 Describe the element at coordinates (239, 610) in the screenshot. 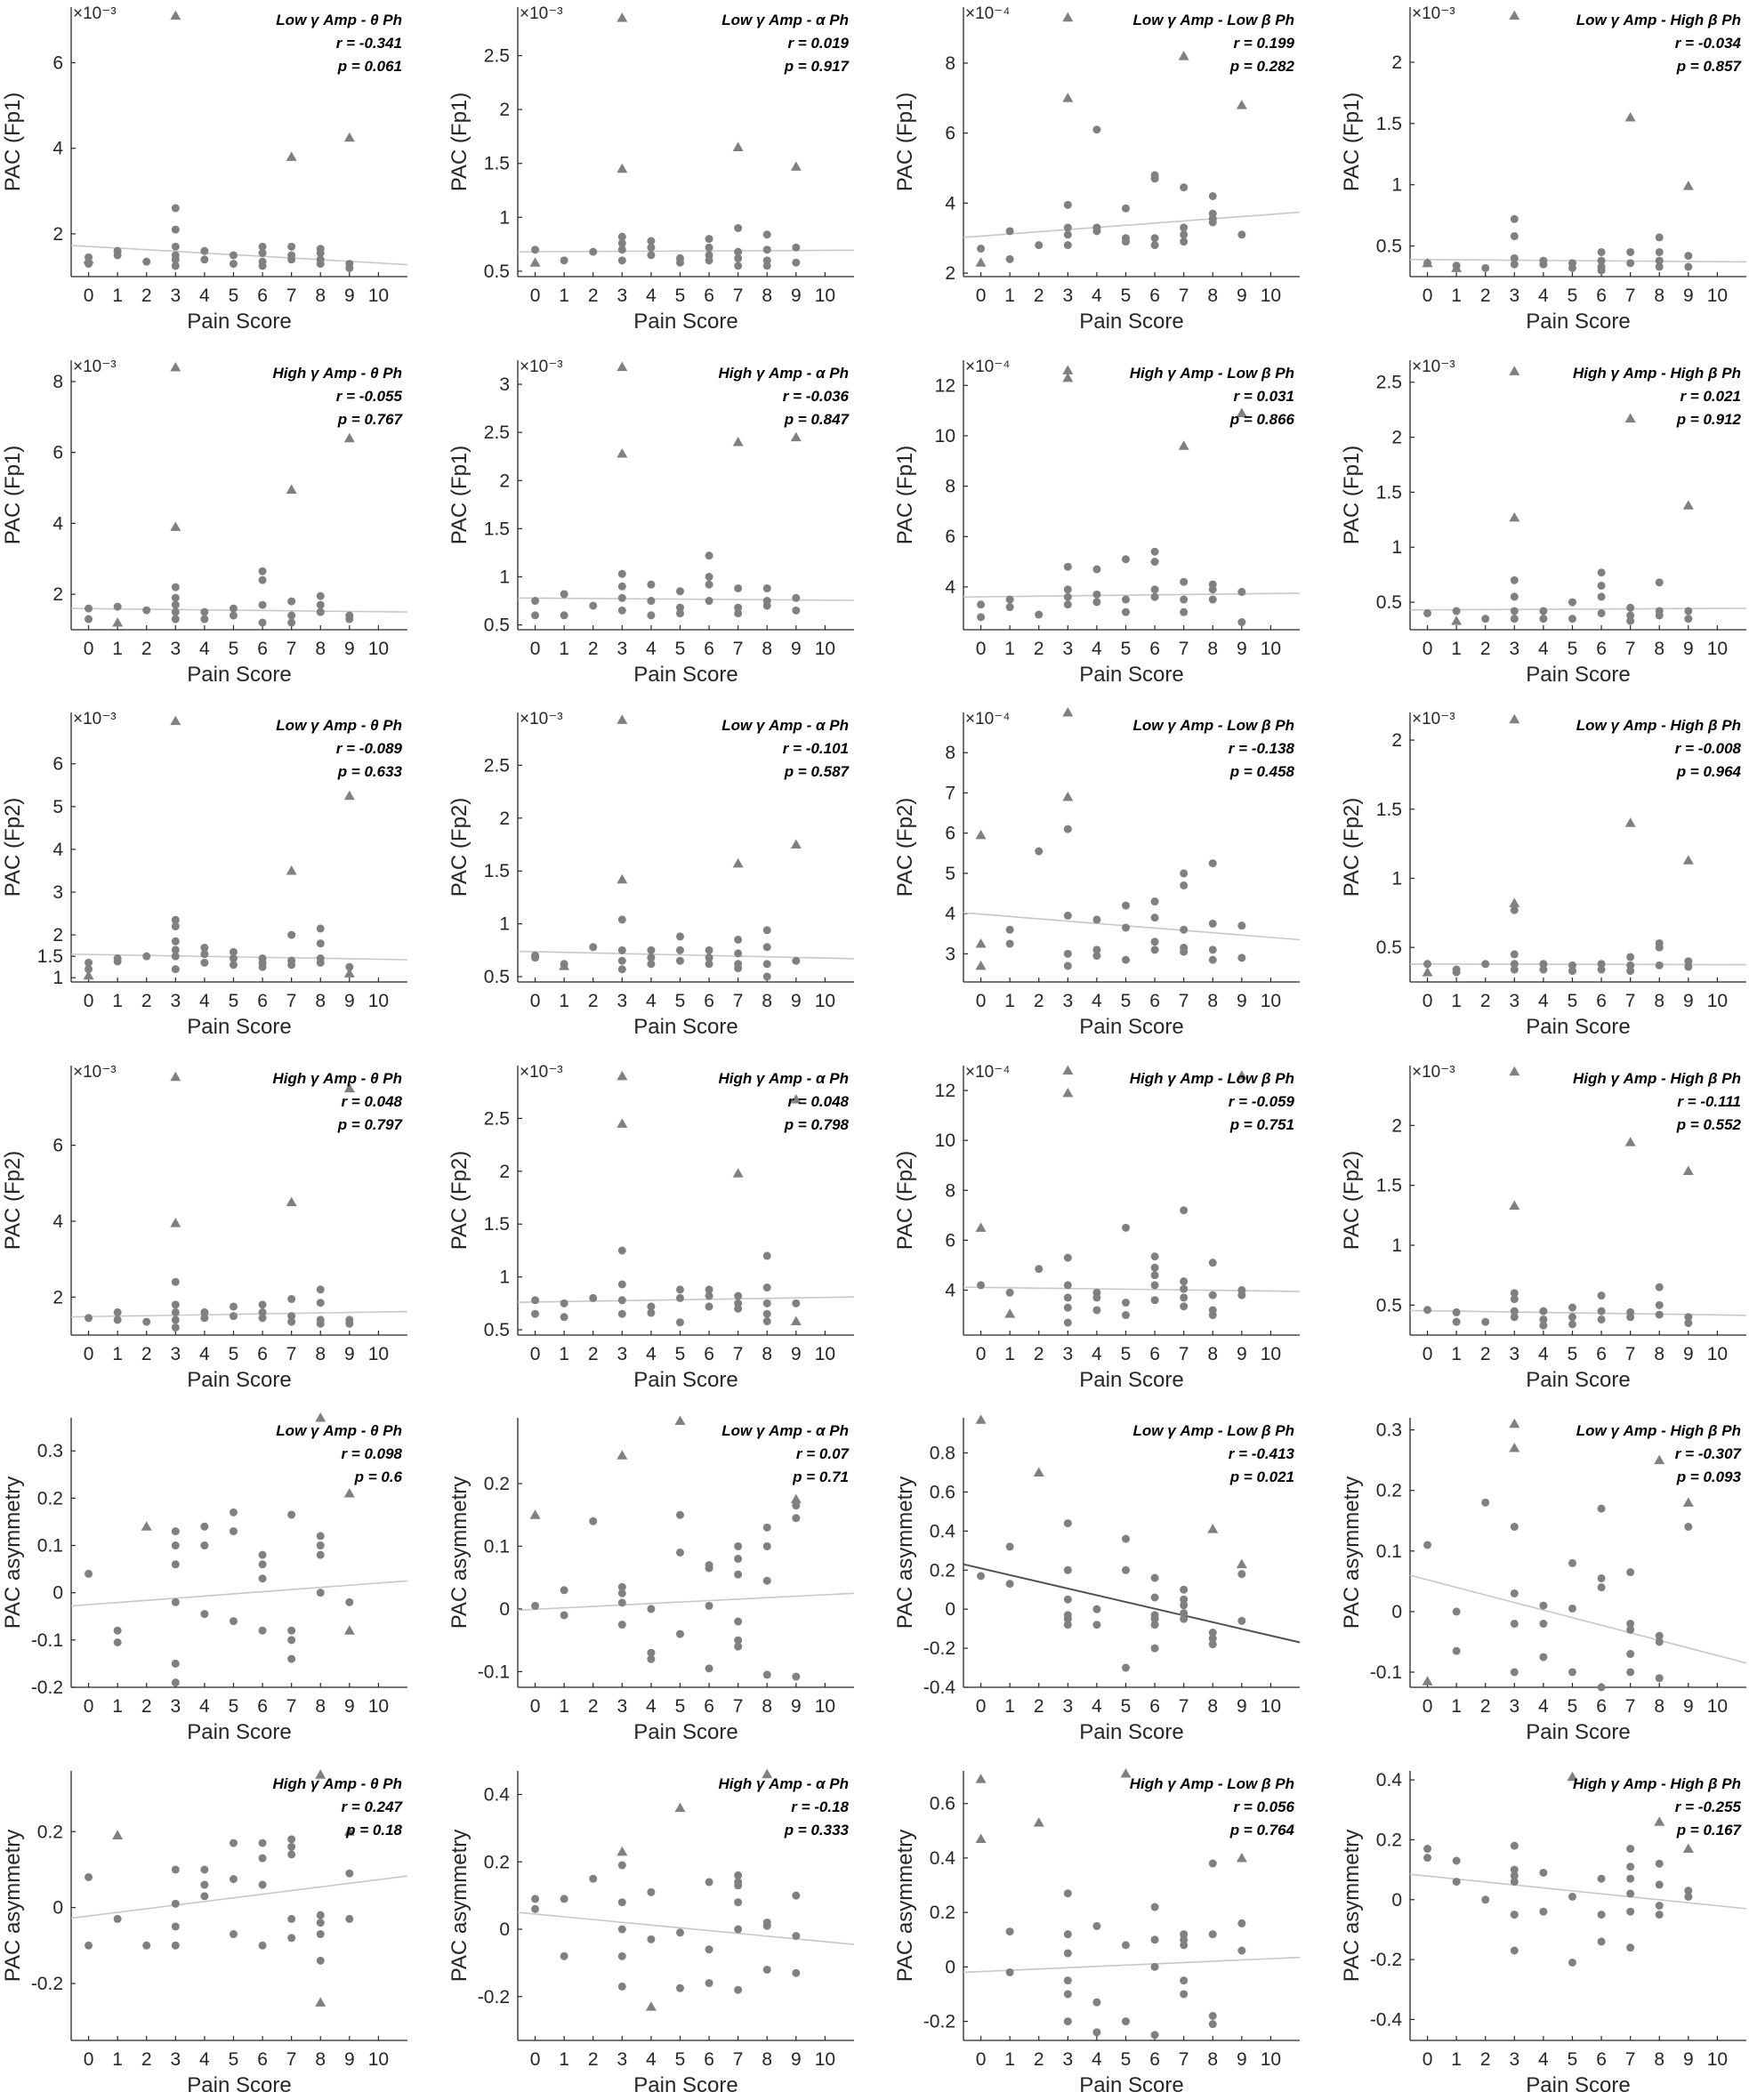

I see `regression-line` at that location.